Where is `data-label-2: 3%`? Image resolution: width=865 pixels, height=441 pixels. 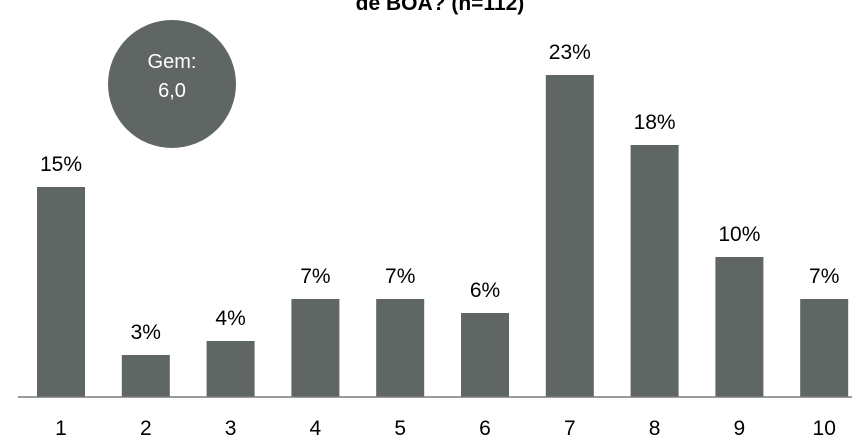 data-label-2: 3% is located at coordinates (146, 332).